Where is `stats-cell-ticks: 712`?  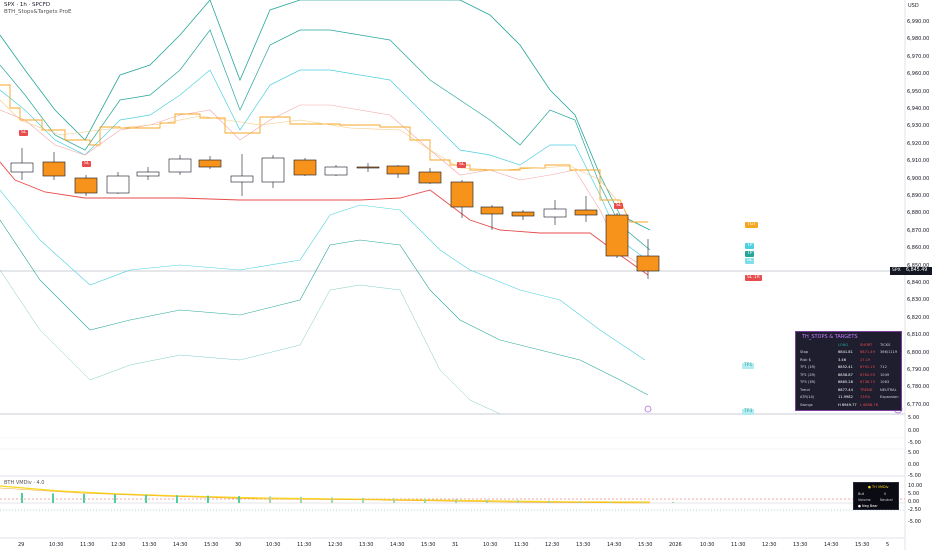
stats-cell-ticks: 712 is located at coordinates (883, 367).